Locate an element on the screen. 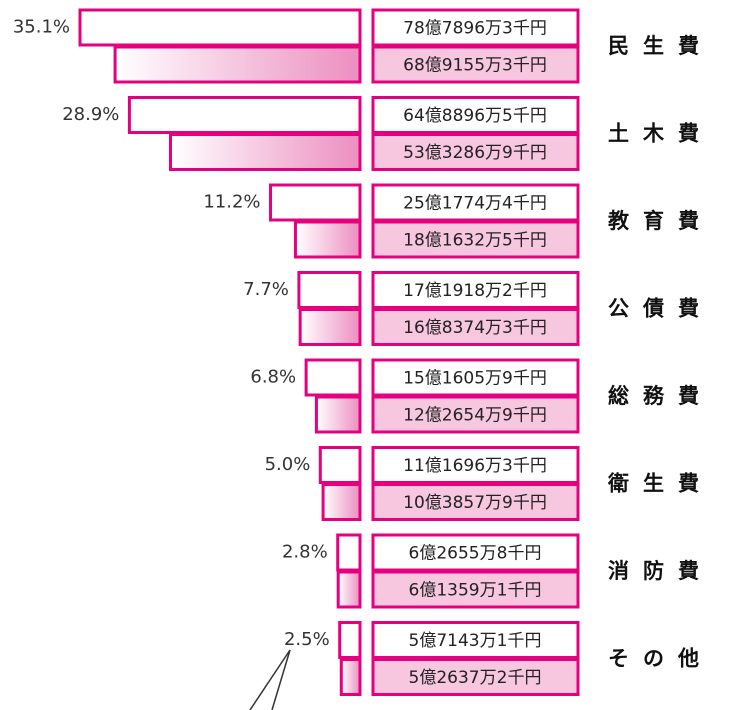 The width and height of the screenshot is (741, 710). amount-label: 12億2654万9千円 is located at coordinates (475, 416).